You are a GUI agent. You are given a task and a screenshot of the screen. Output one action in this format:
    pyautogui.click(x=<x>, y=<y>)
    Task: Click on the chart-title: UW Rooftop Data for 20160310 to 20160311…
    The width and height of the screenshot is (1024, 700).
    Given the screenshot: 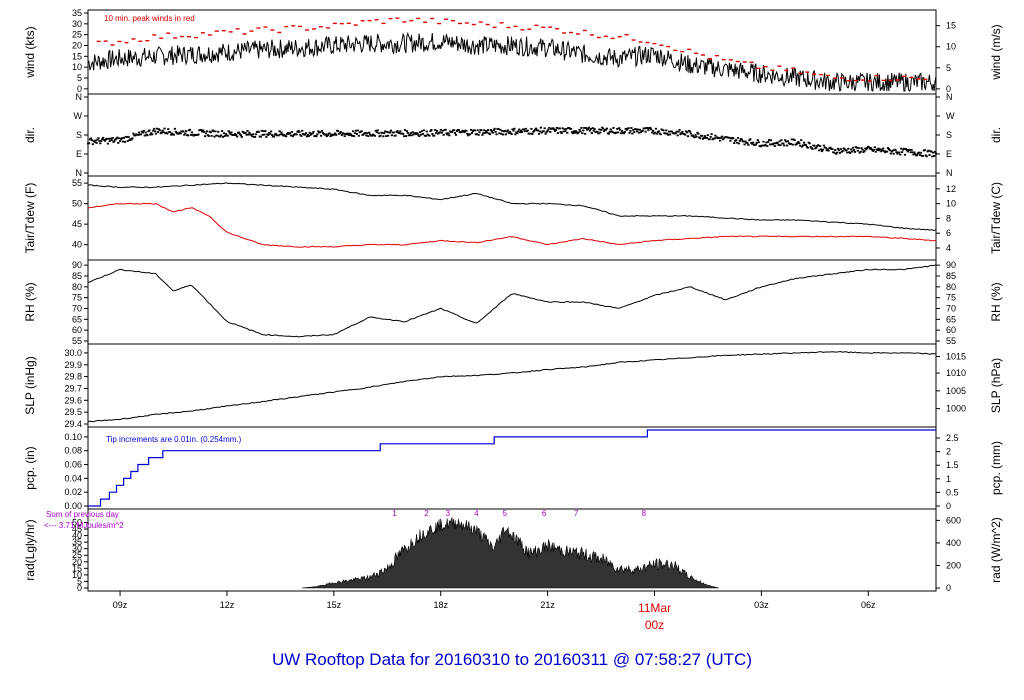 What is the action you would take?
    pyautogui.click(x=511, y=659)
    